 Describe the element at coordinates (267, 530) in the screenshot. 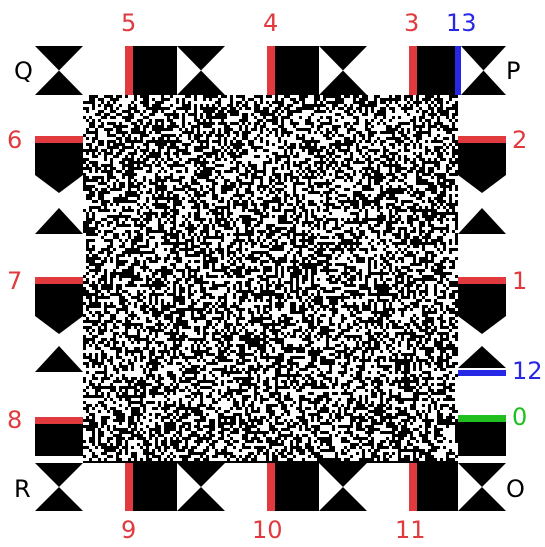

I see `label-bottom-10: 10` at that location.